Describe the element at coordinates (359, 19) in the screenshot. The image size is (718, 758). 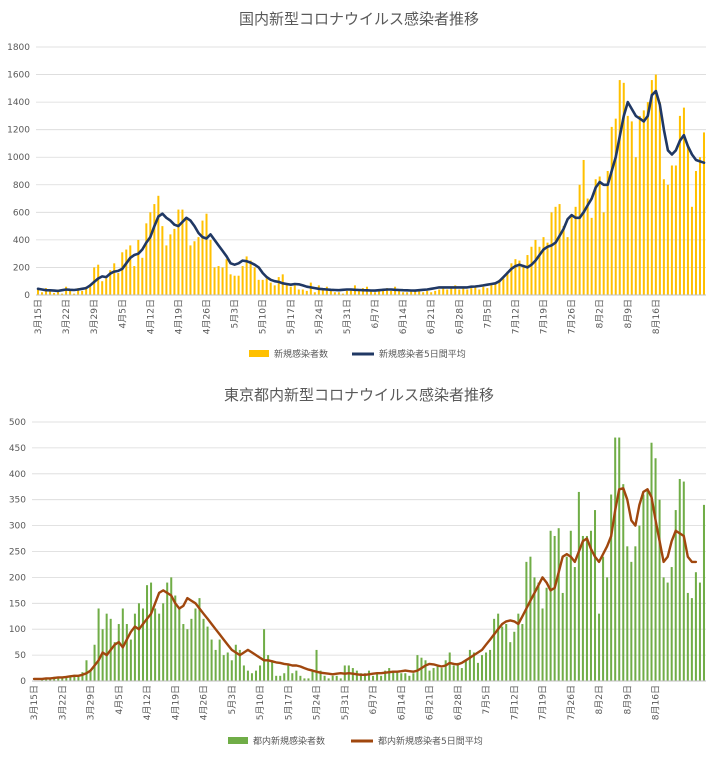
I see `chart-title: 国内新型コロナウイルス感染者推移` at that location.